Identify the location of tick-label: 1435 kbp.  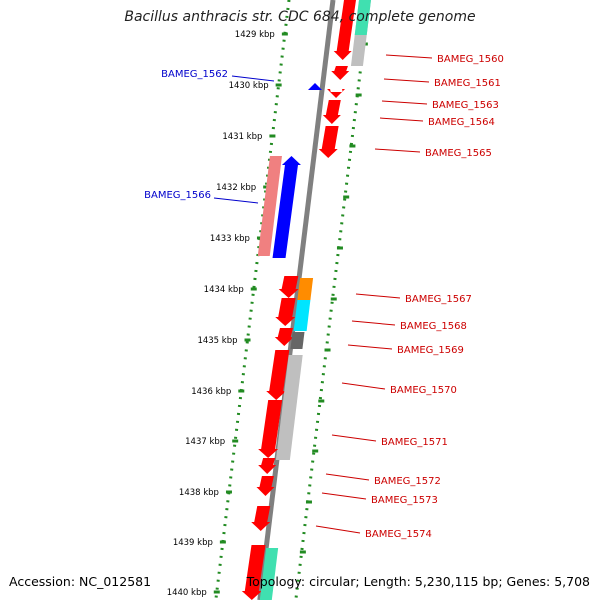
(217, 341).